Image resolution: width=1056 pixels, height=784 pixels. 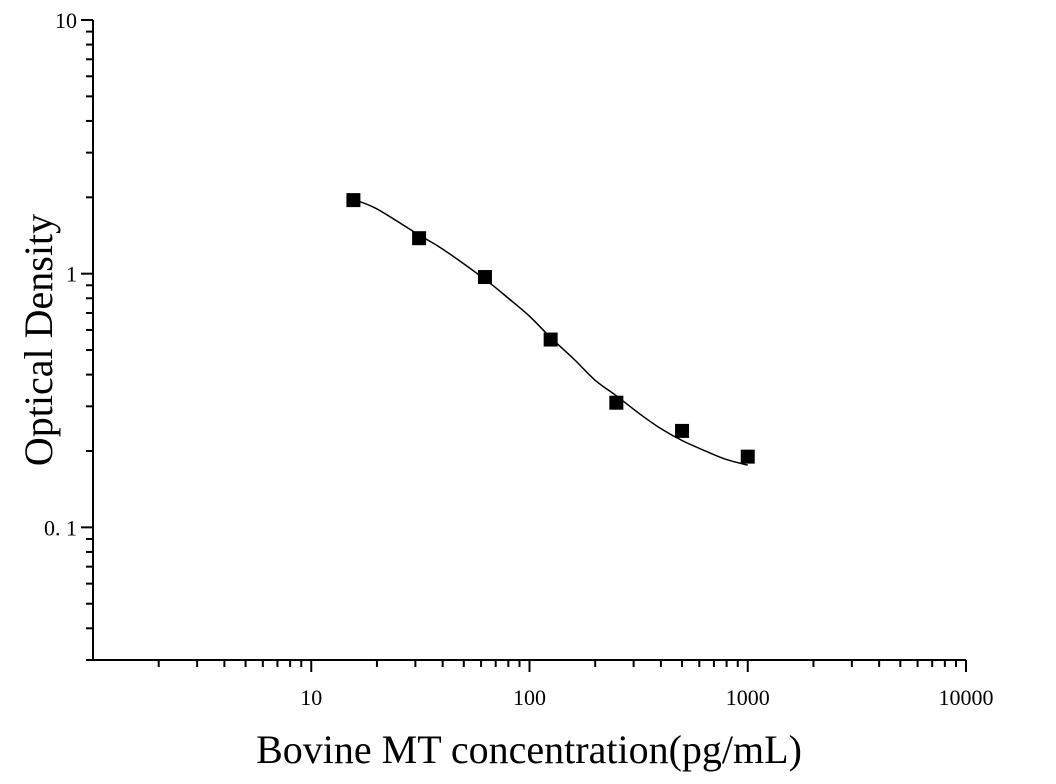 I want to click on y-tick-label: 0. 1, so click(x=60, y=527).